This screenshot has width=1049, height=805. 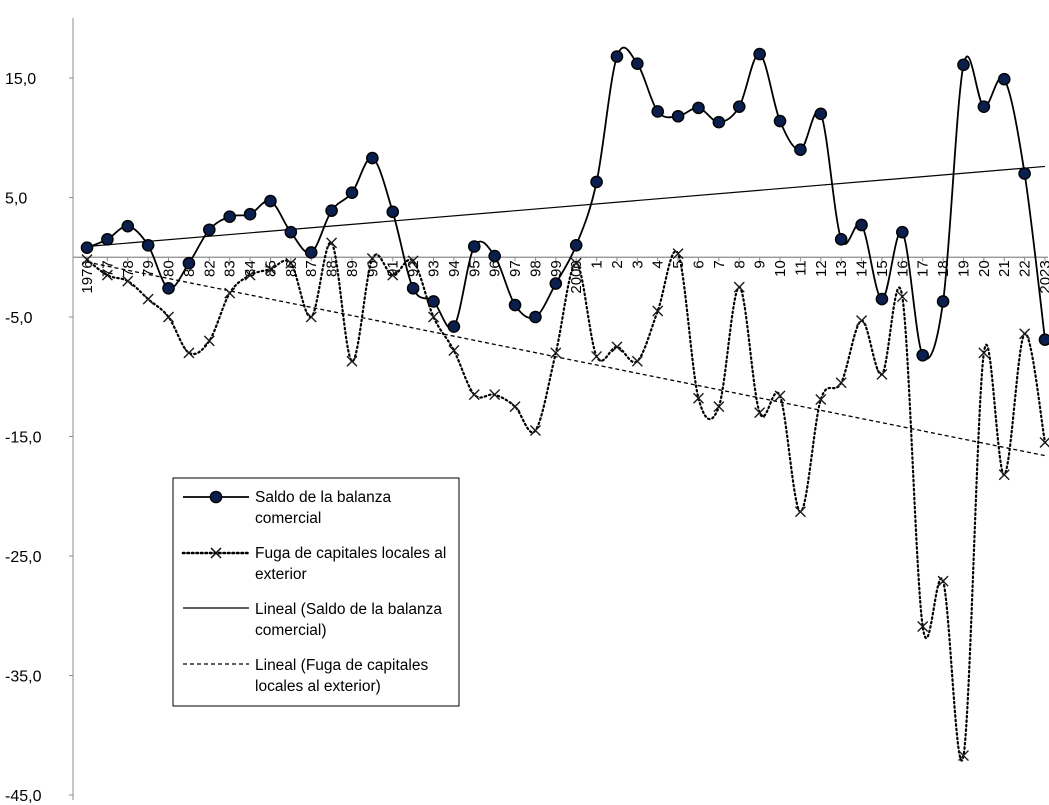 I want to click on x-tick-label: 5, so click(x=678, y=264).